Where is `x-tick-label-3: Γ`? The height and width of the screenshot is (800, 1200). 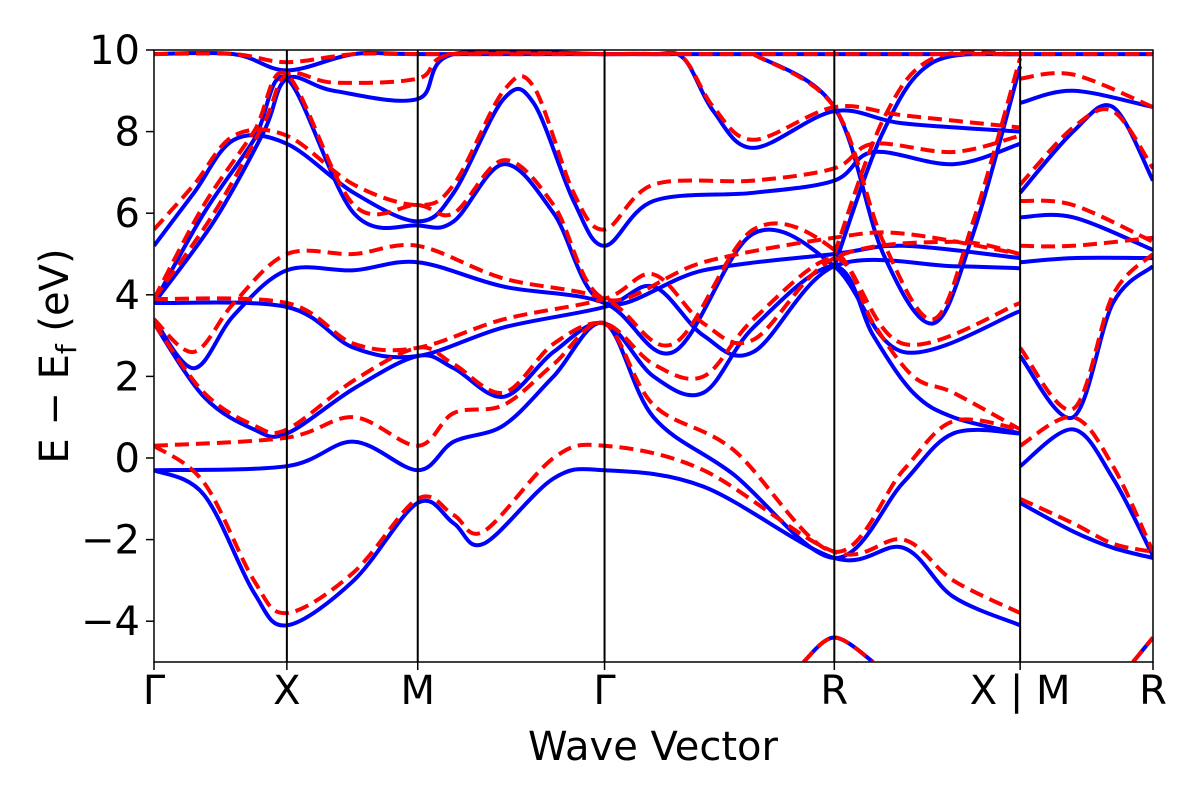 x-tick-label-3: Γ is located at coordinates (604, 691).